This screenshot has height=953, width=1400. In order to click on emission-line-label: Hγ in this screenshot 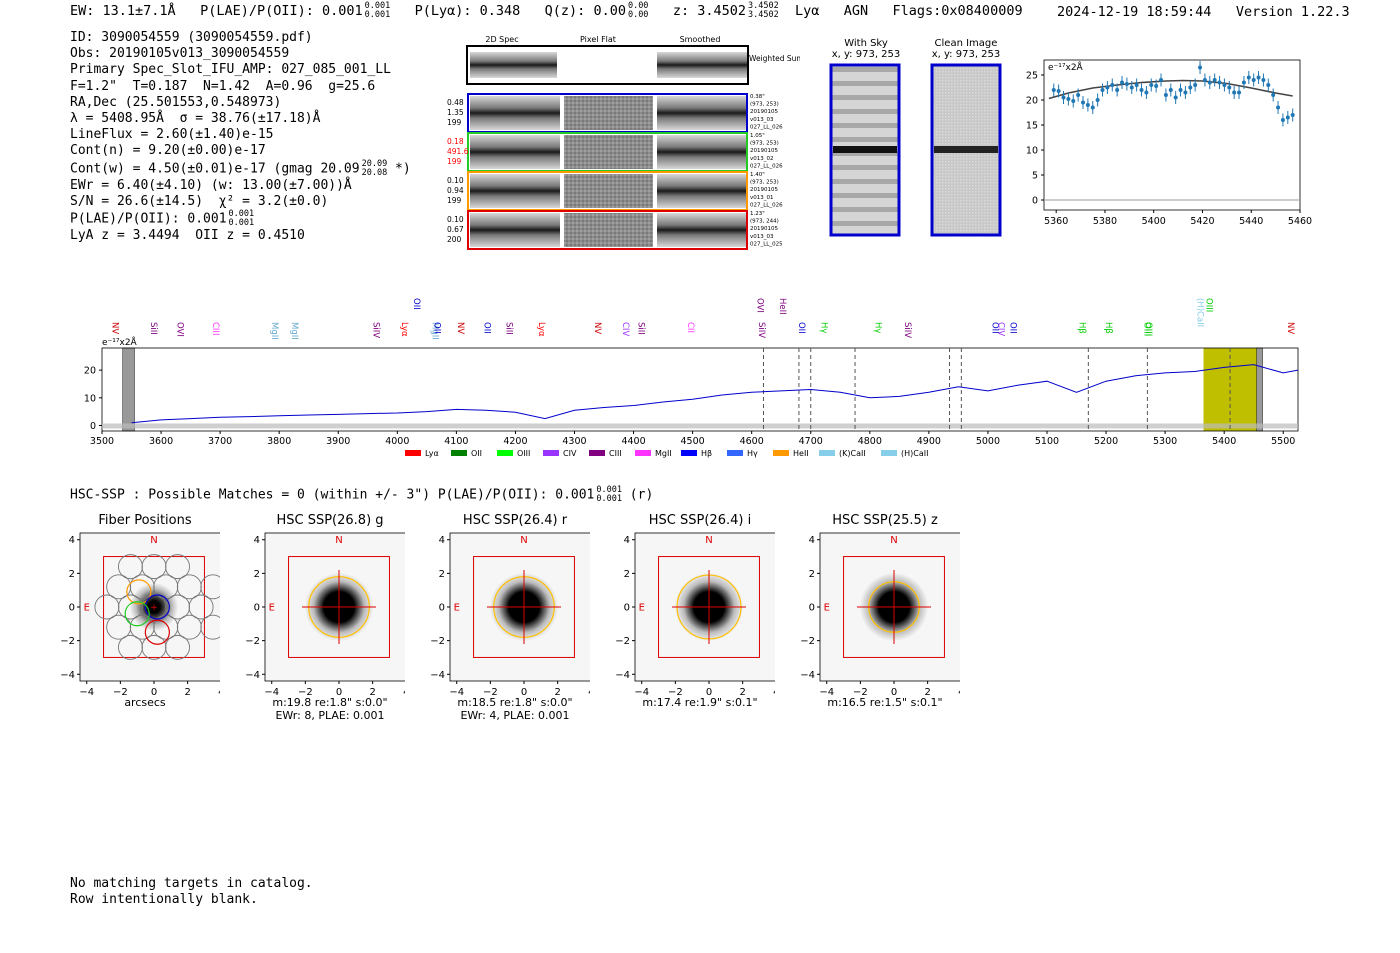, I will do `click(823, 327)`.